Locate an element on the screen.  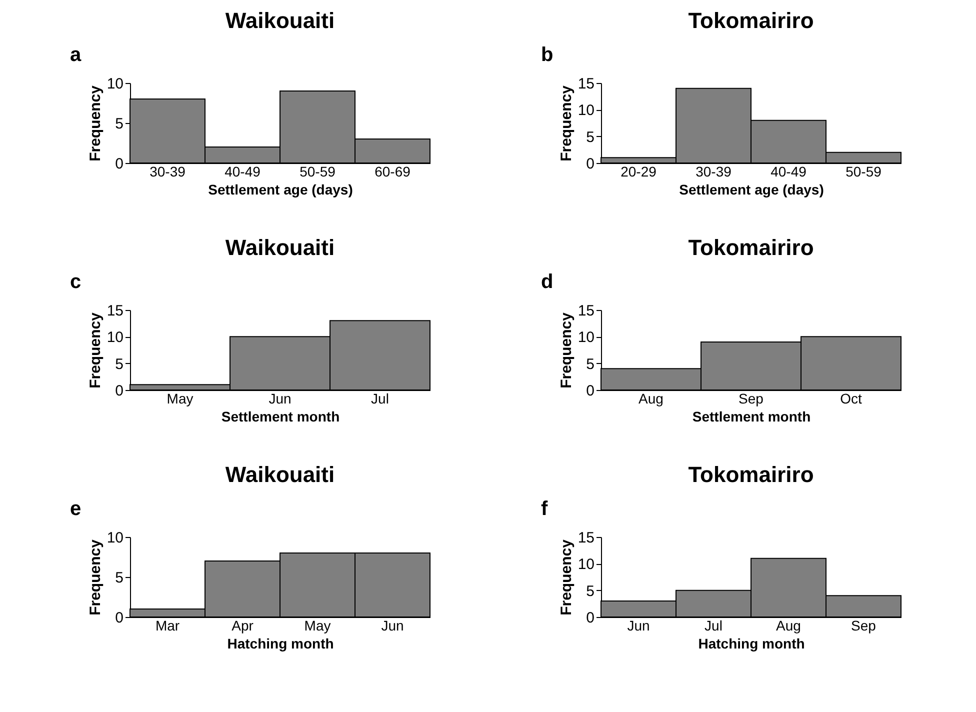
text: e is located at coordinates (76, 509).